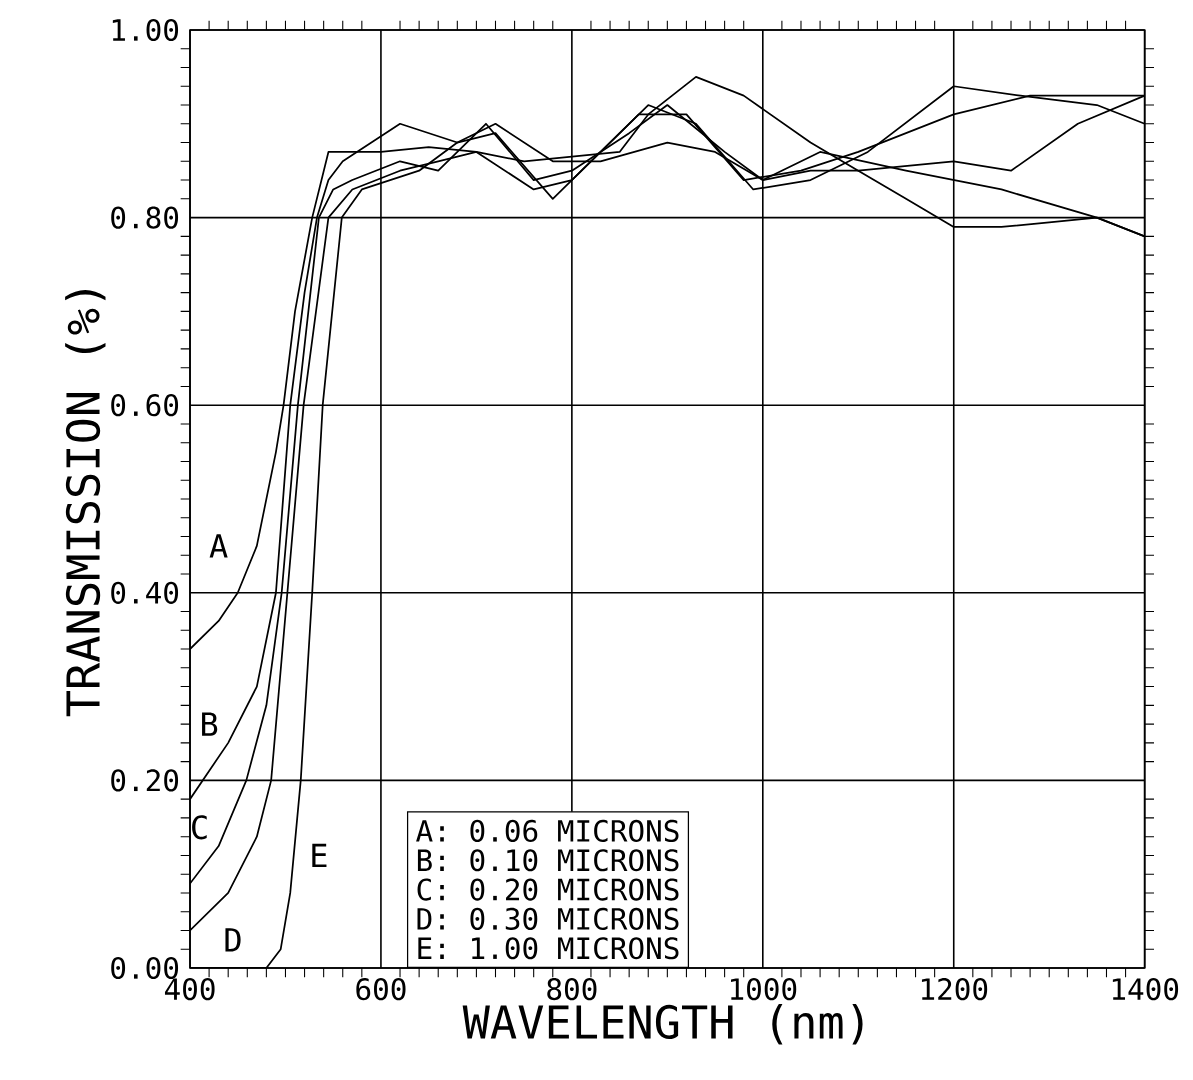  I want to click on series-label: A, so click(218, 546).